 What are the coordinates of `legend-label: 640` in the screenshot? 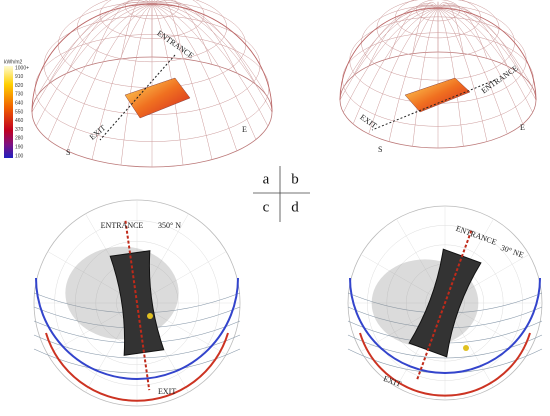 It's located at (19, 104).